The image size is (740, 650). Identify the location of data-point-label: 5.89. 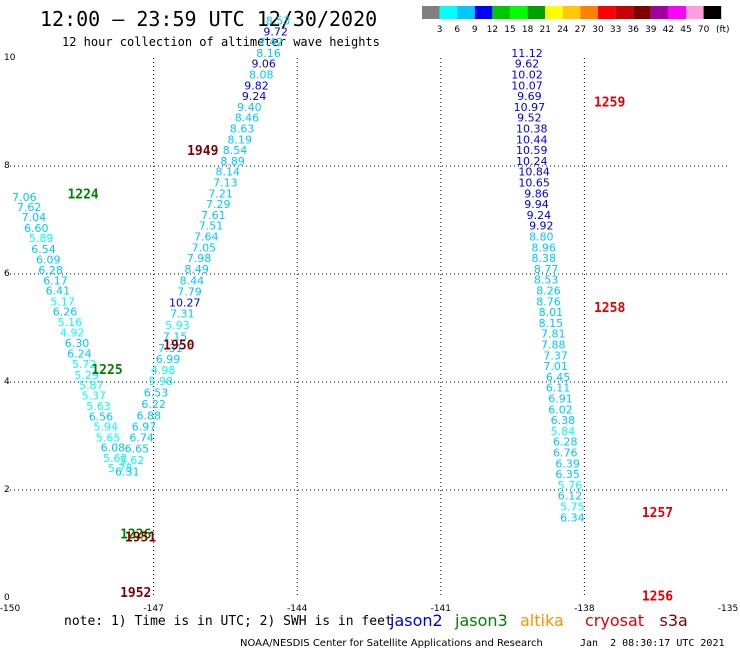
(41, 238).